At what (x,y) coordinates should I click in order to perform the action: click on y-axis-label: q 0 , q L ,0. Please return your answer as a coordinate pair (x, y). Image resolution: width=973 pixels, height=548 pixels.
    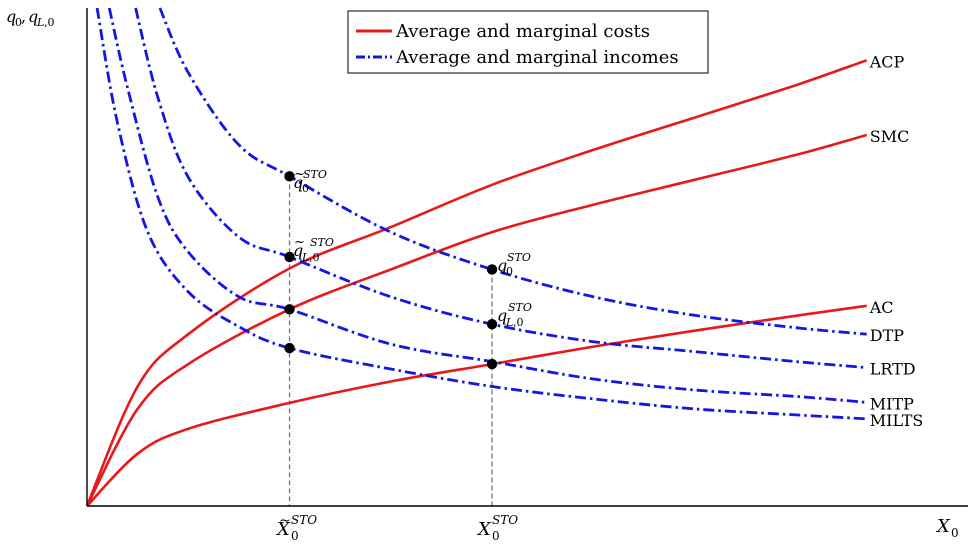
    Looking at the image, I should click on (30, 18).